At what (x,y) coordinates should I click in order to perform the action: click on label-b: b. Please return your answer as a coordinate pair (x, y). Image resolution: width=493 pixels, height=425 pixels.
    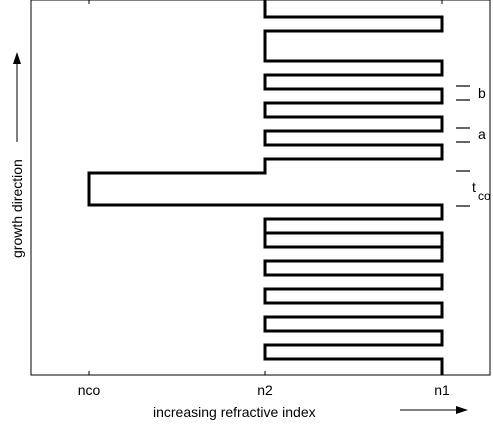
    Looking at the image, I should click on (482, 93).